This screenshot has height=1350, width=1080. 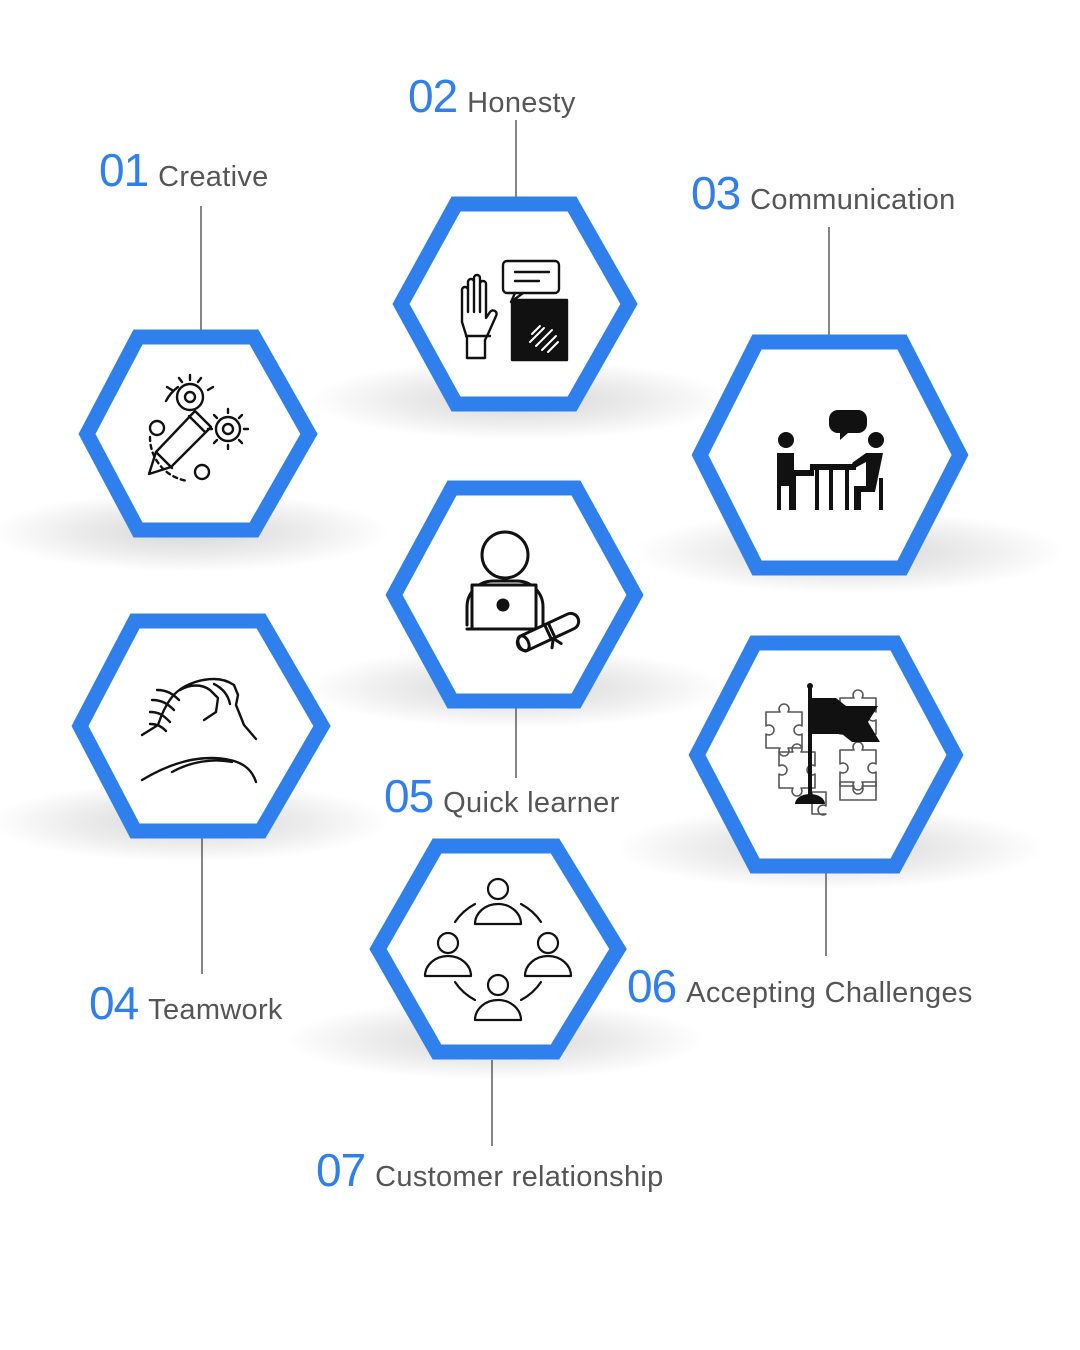 I want to click on item-04-text: Teamwork, so click(x=215, y=1010).